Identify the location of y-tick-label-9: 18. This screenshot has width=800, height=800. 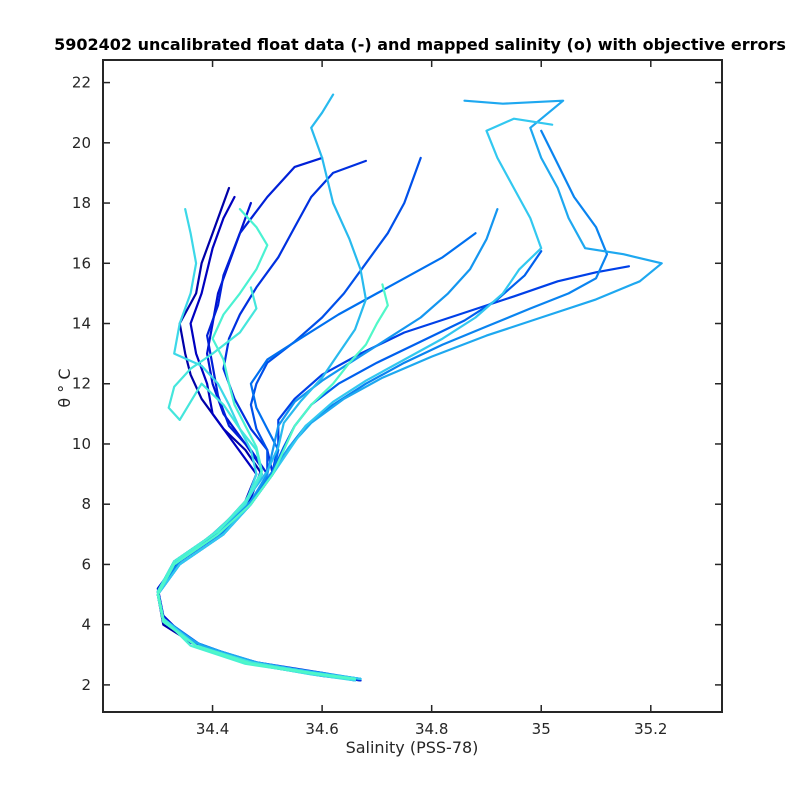
(81, 203).